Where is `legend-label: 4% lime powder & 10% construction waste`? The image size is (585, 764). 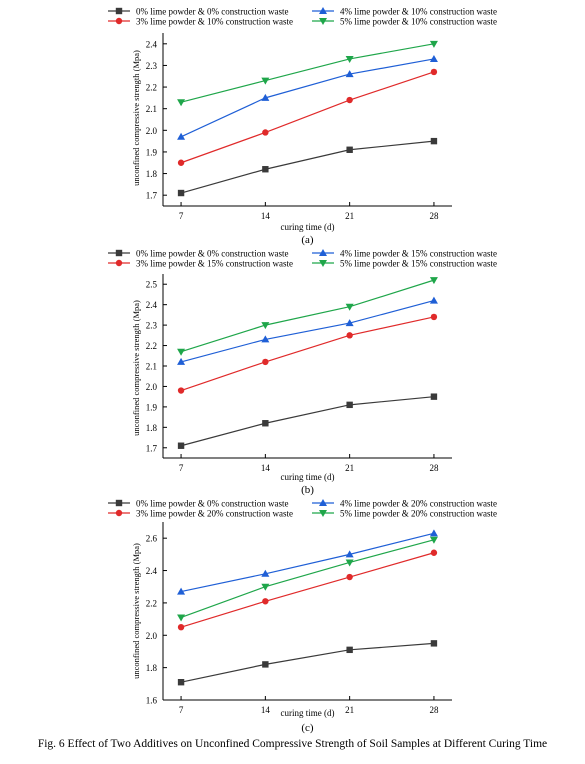 legend-label: 4% lime powder & 10% construction waste is located at coordinates (418, 12).